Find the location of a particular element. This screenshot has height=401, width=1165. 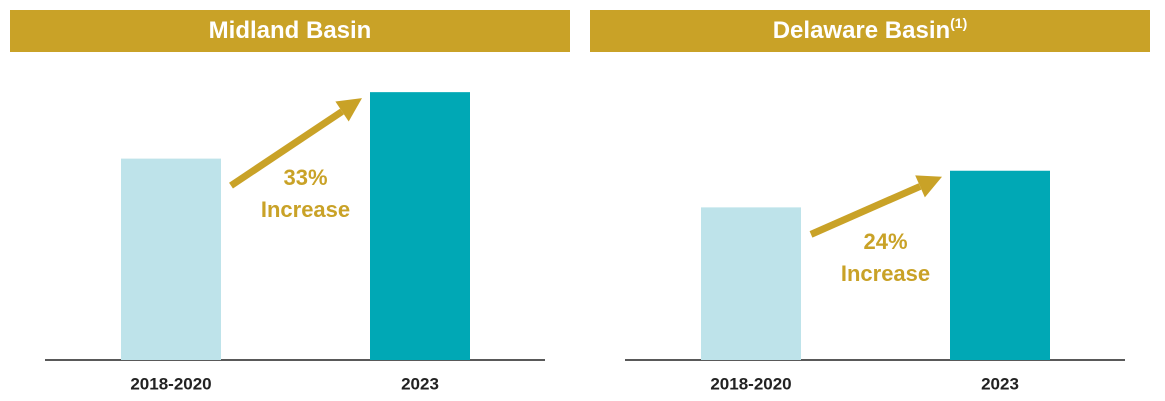

title-text: Delaware Basin is located at coordinates (861, 30).